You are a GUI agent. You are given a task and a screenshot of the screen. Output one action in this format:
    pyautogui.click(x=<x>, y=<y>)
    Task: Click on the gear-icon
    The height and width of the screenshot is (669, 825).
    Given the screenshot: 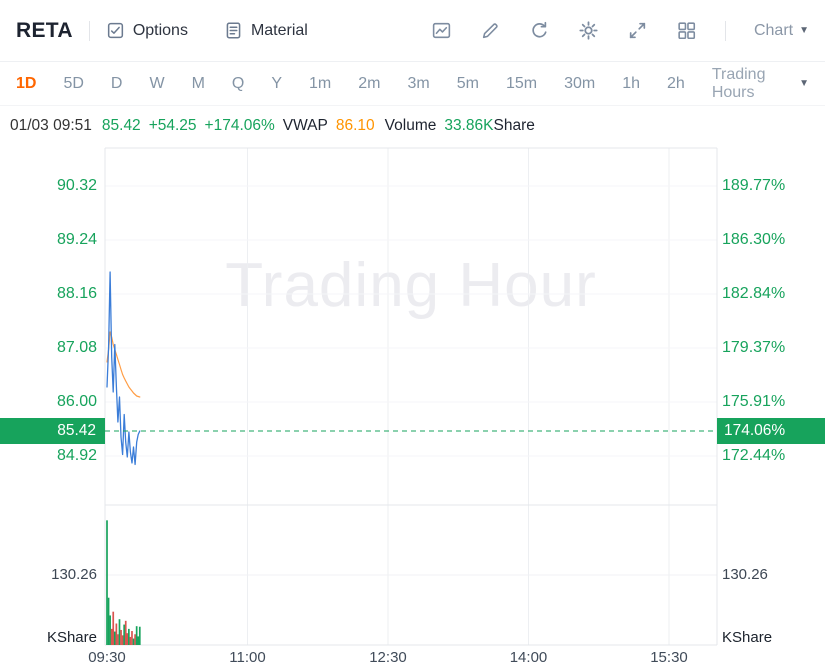 What is the action you would take?
    pyautogui.click(x=588, y=30)
    